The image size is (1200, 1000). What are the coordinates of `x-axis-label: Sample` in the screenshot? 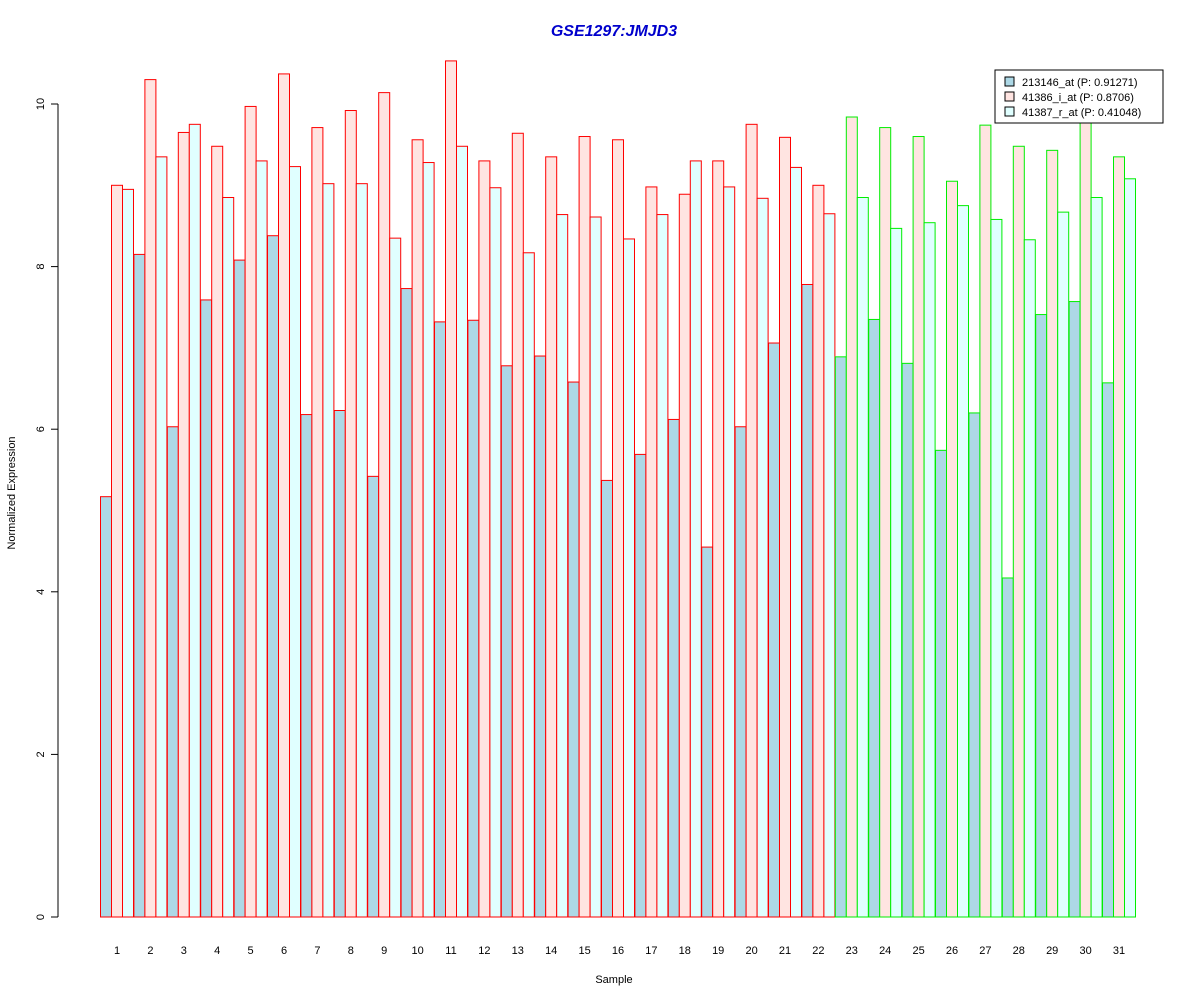 It's located at (613, 980).